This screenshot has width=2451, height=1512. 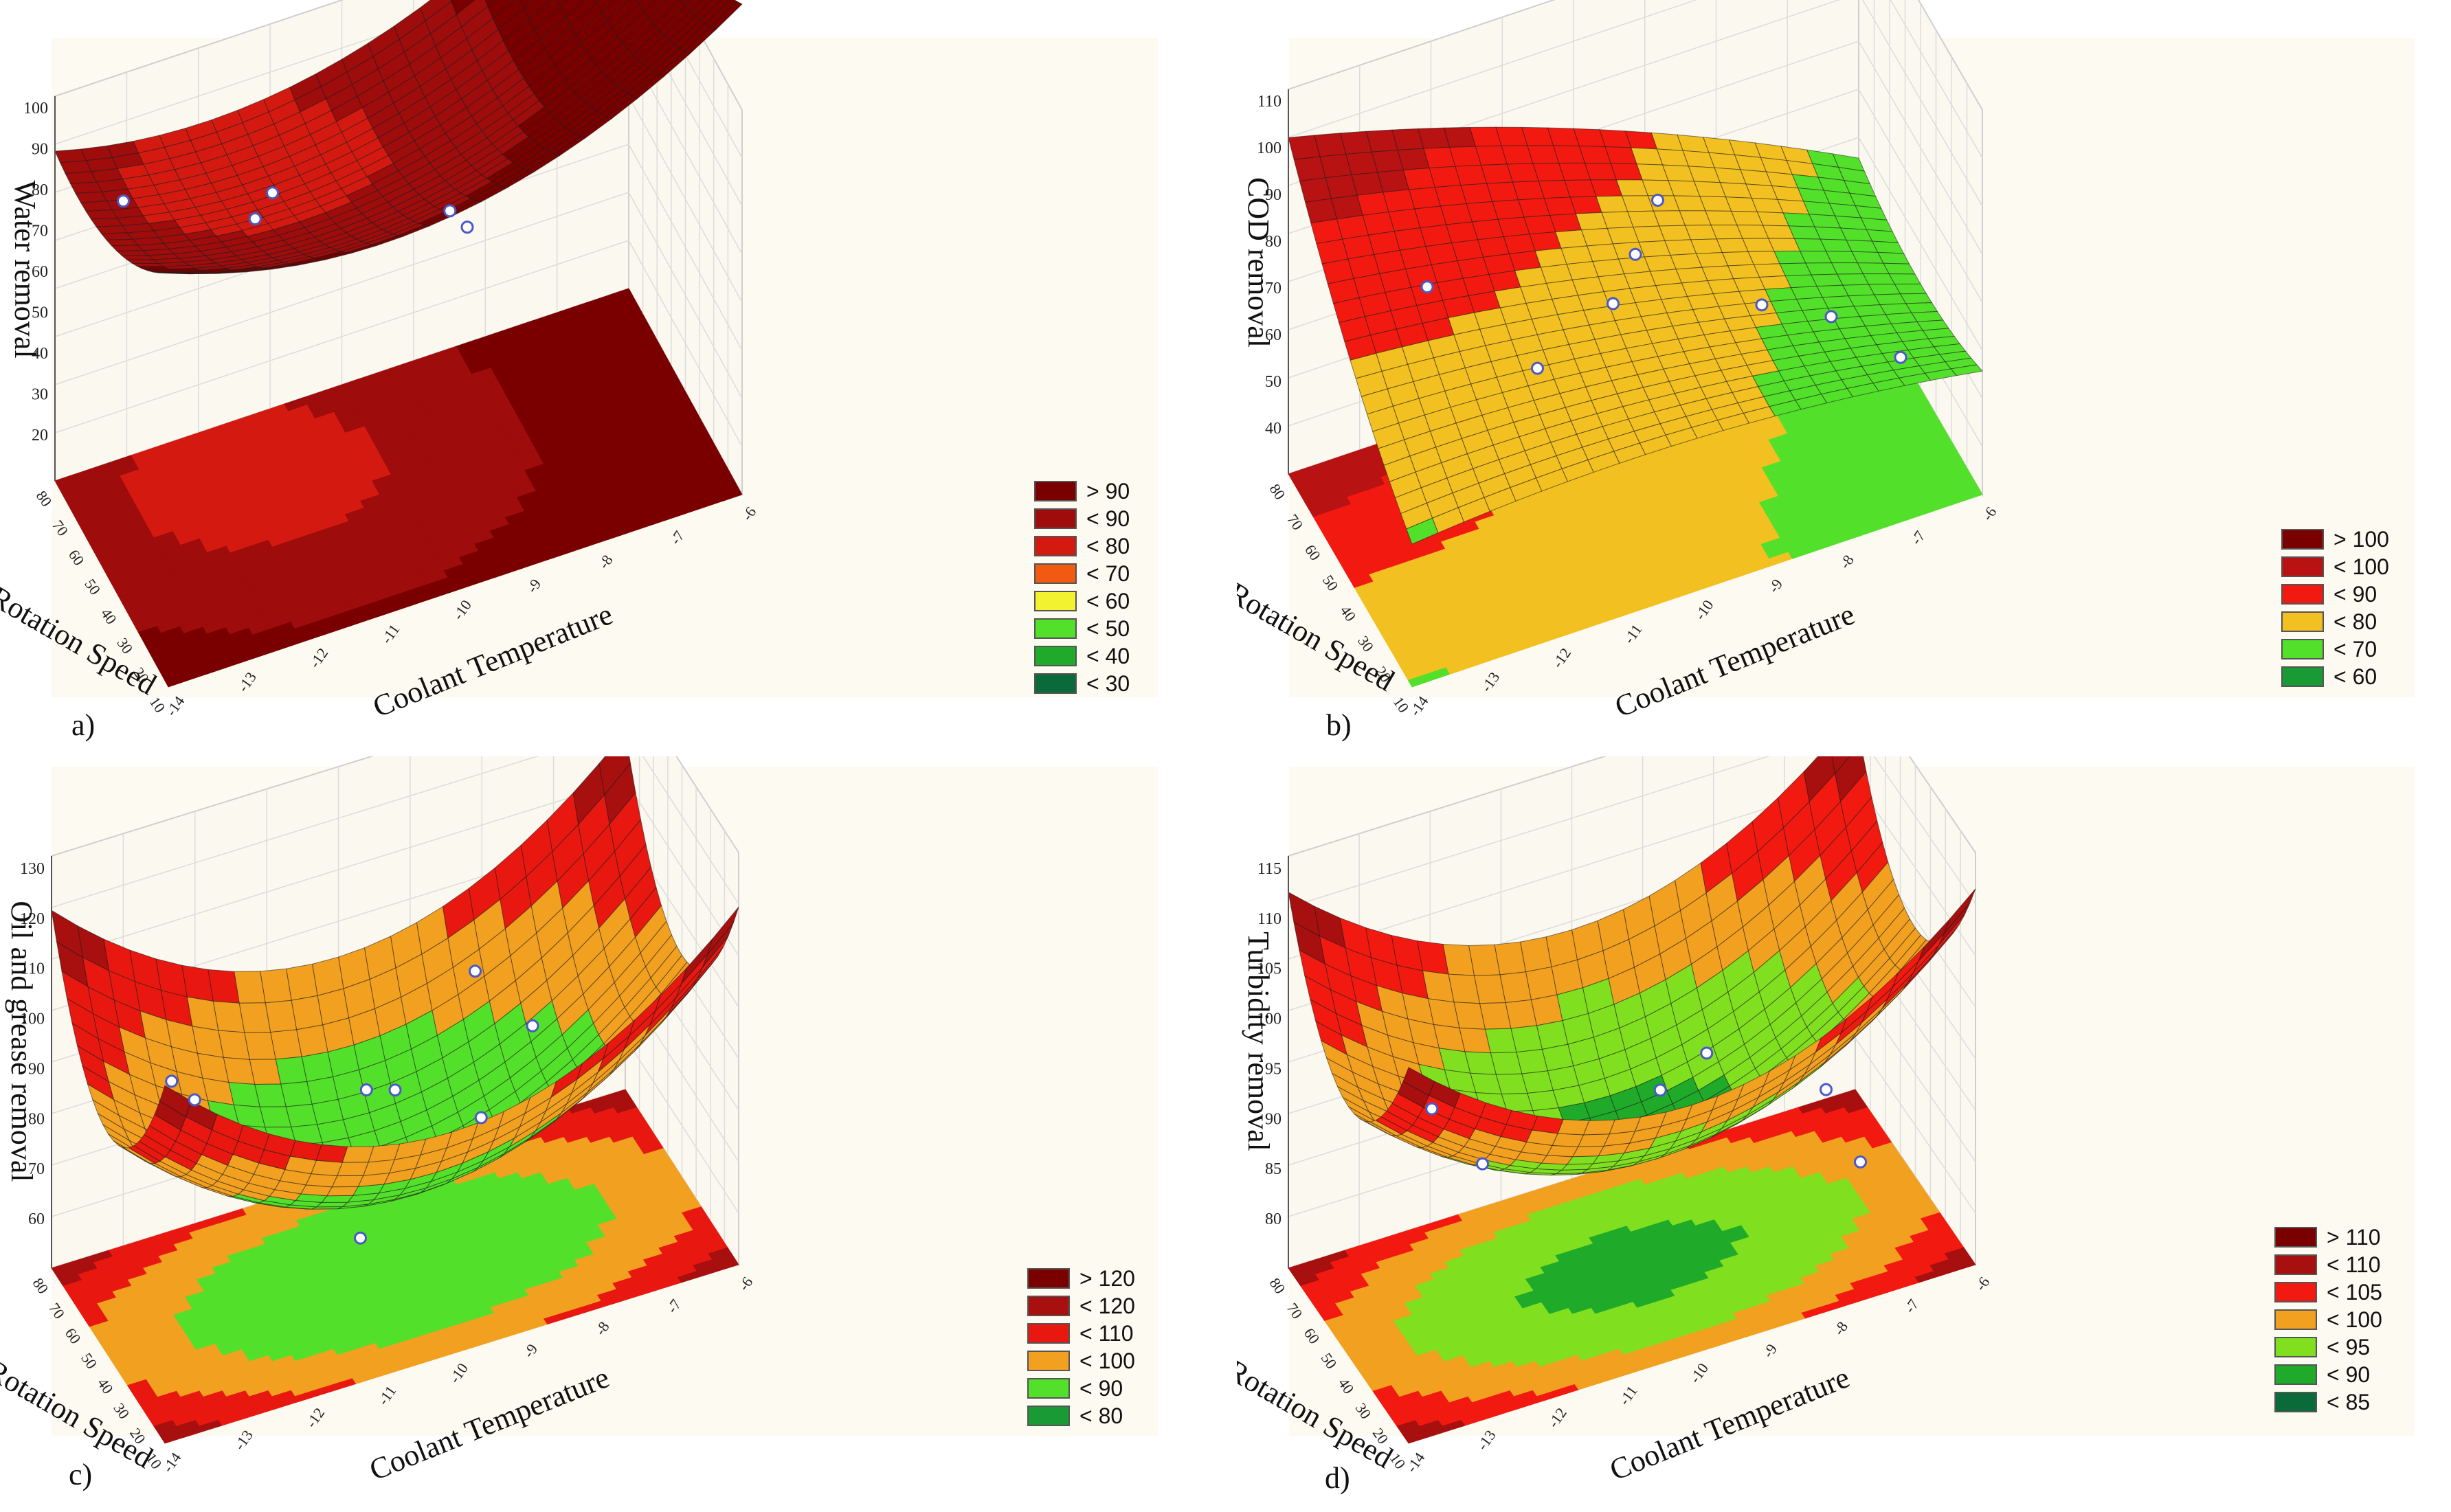 I want to click on x-tick-label: -12, so click(x=318, y=658).